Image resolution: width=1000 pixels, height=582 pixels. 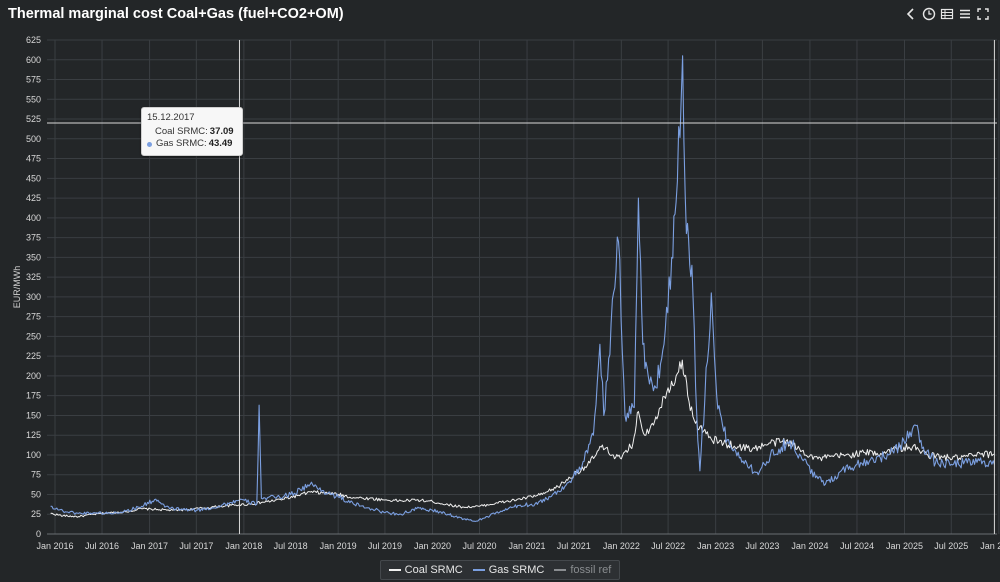 I want to click on y-tick-label: 175, so click(x=33, y=396).